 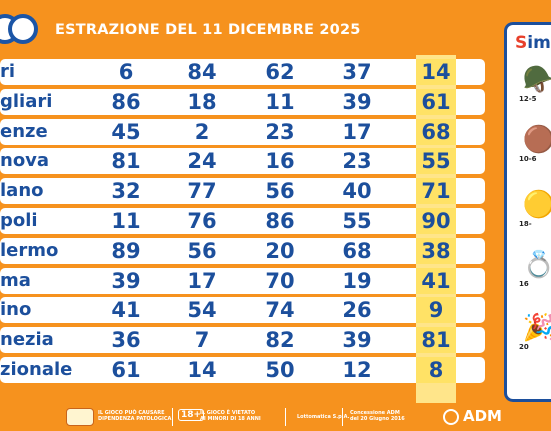 What do you see at coordinates (242, 101) in the screenshot?
I see `table-row: gliari 86 18 11 39 61` at bounding box center [242, 101].